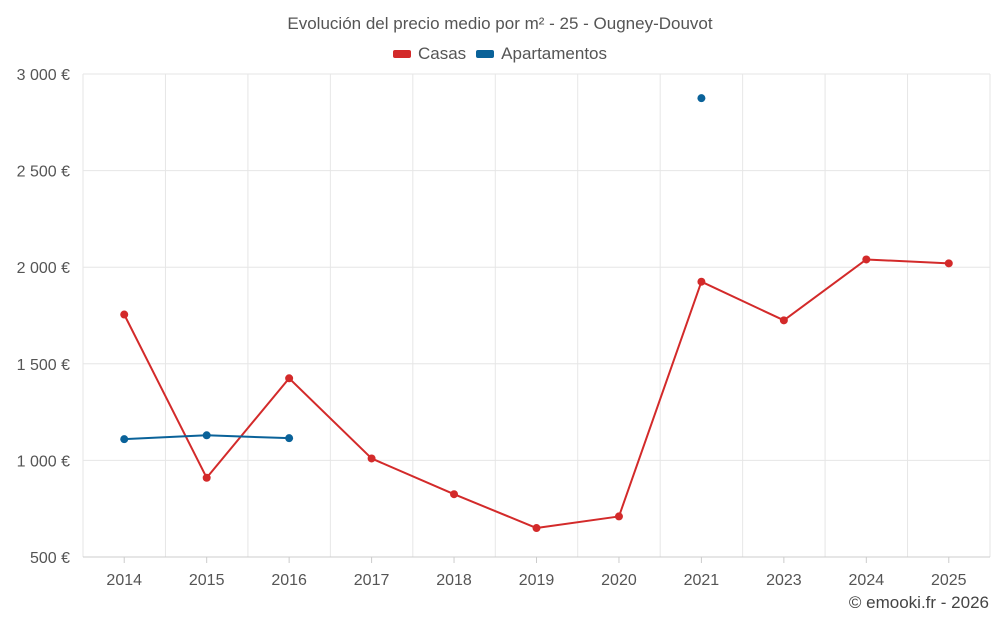 Image resolution: width=1000 pixels, height=625 pixels. Describe the element at coordinates (485, 54) in the screenshot. I see `legend-swatch-apartamentos` at that location.